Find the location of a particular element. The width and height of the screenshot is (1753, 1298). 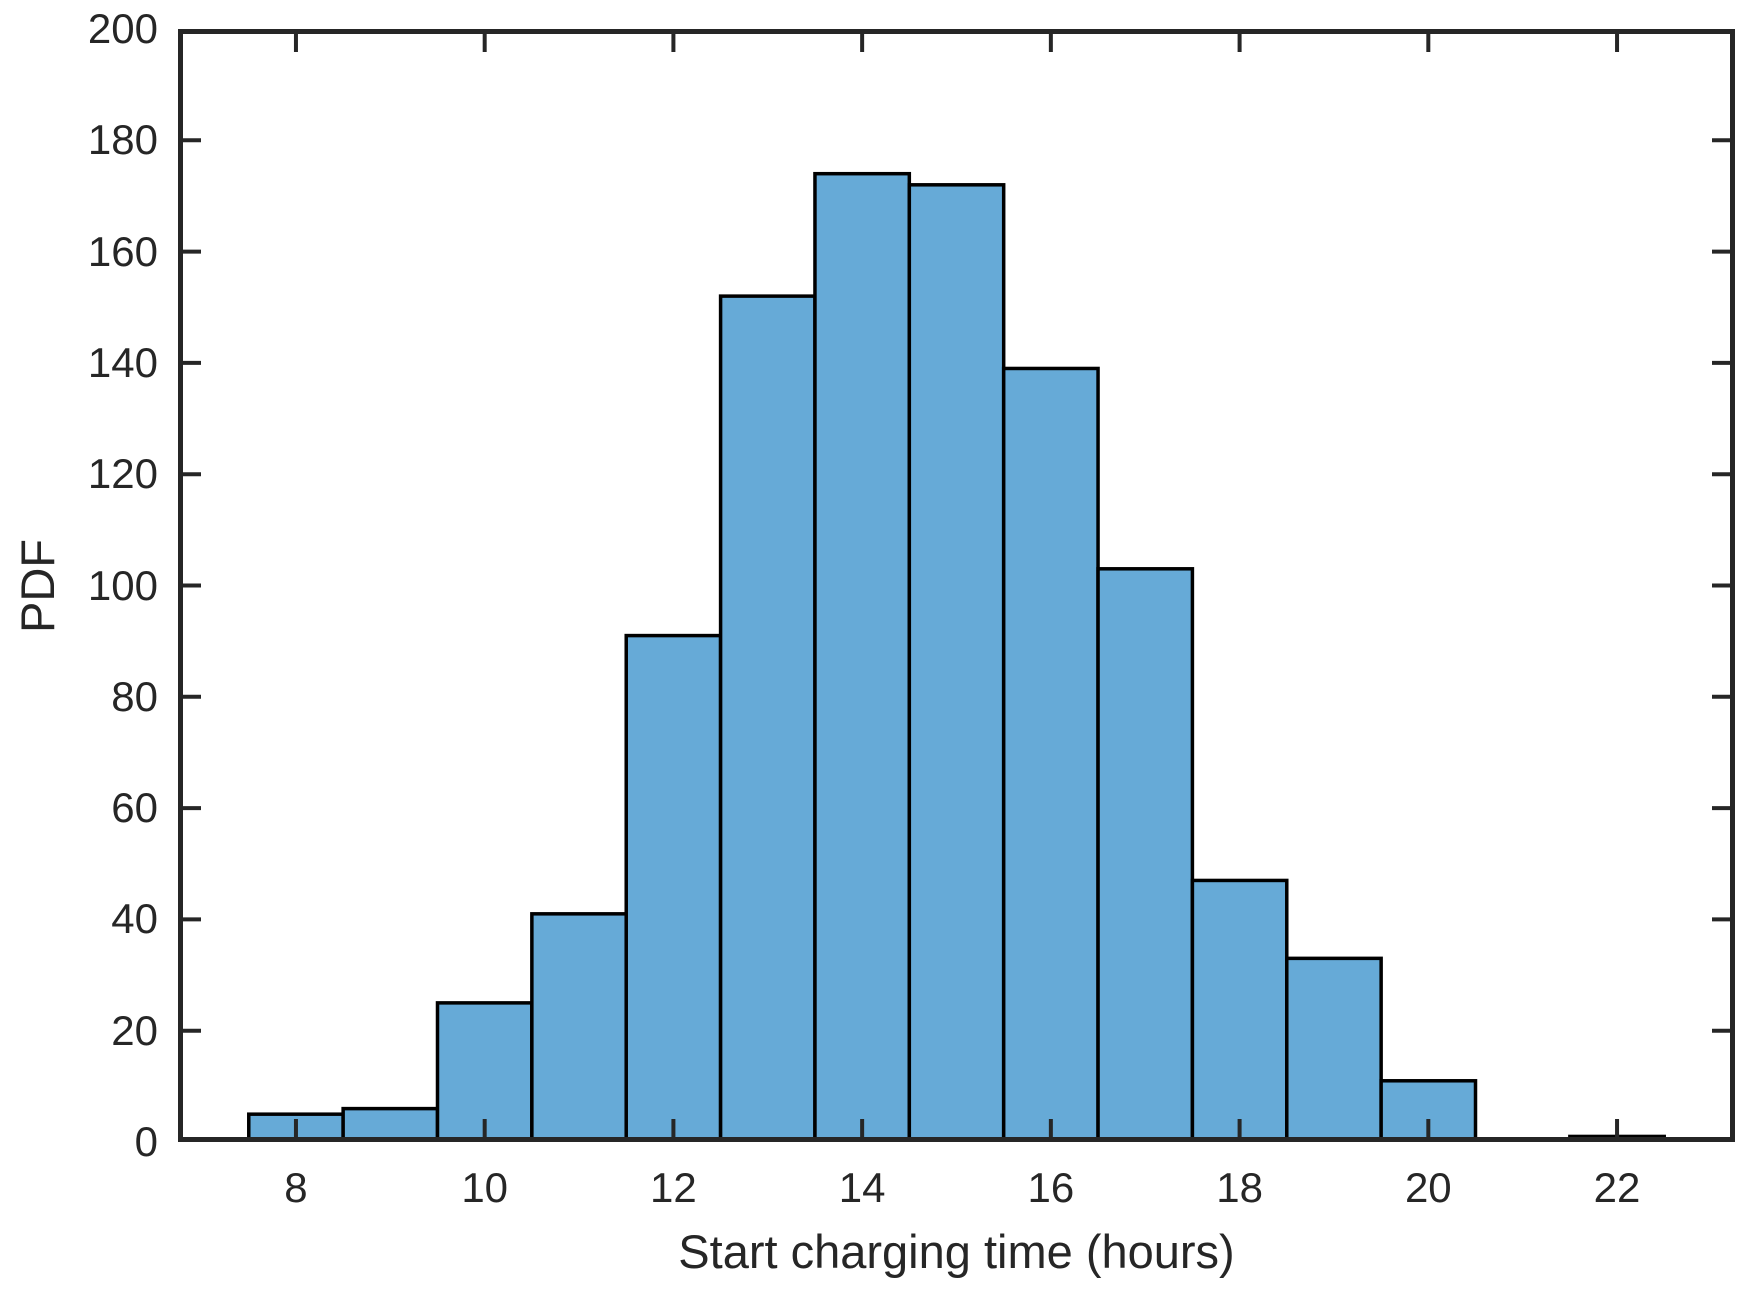

x-tick-label: 12 is located at coordinates (673, 1187).